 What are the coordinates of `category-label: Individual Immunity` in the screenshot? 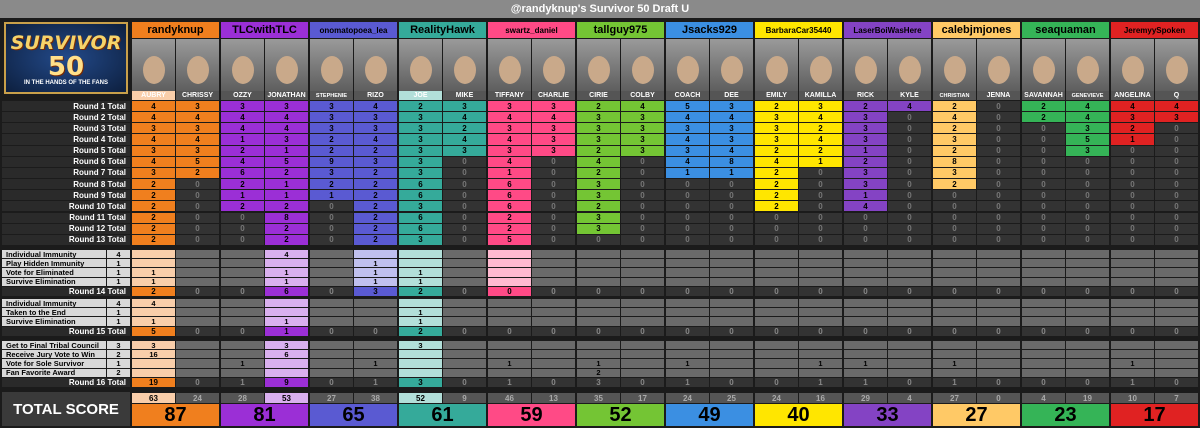 It's located at (54, 303).